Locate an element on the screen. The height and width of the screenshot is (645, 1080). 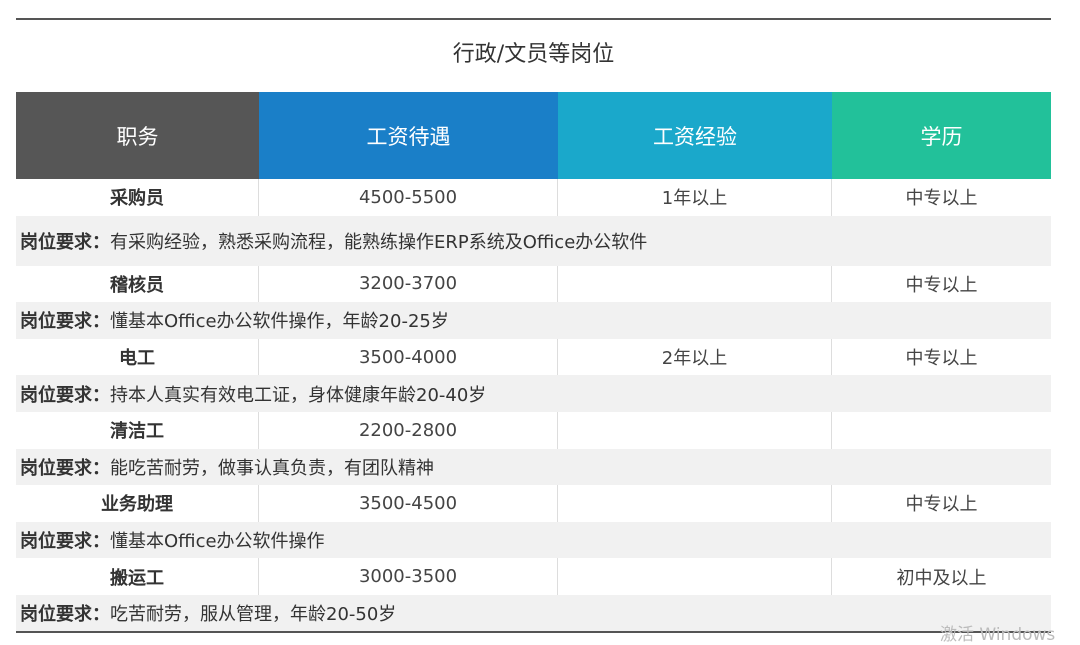
requirement-text: 能吃苦耐劳，做事认真负责，有团队精神 is located at coordinates (272, 468).